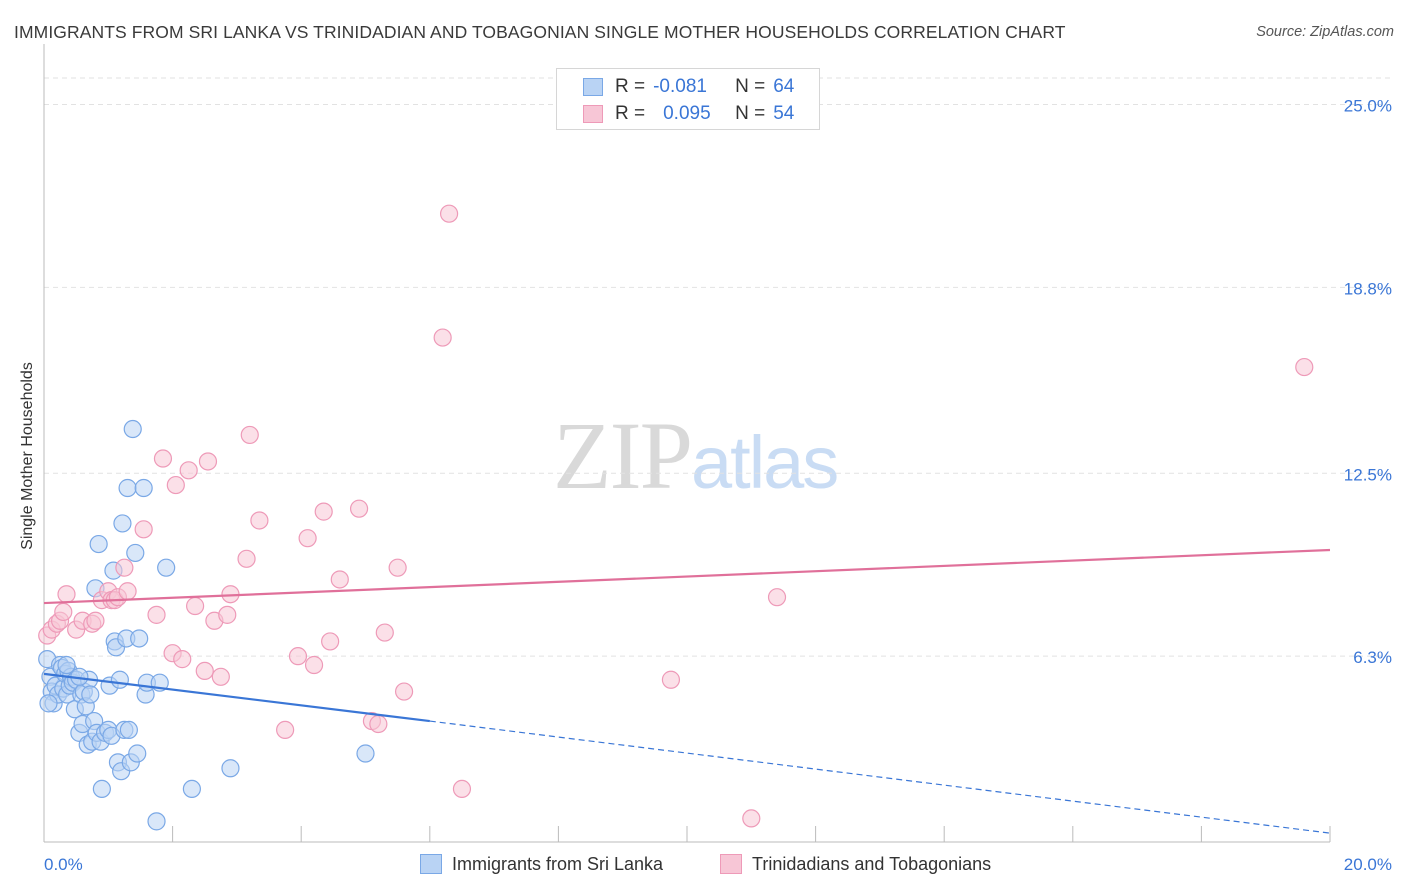 Image resolution: width=1406 pixels, height=892 pixels. Describe the element at coordinates (431, 864) in the screenshot. I see `bottom-legend-swatch-blue` at that location.